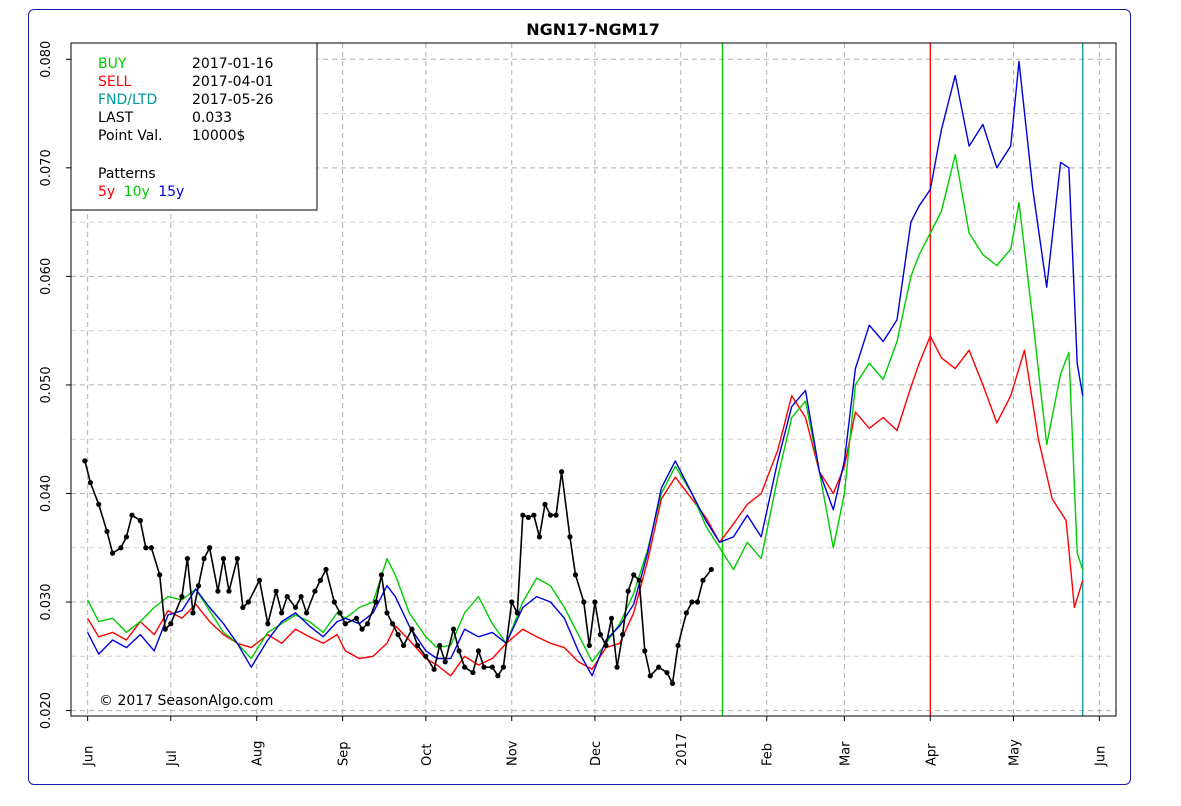 This screenshot has height=806, width=1181. What do you see at coordinates (116, 118) in the screenshot?
I see `legend-key: LAST` at bounding box center [116, 118].